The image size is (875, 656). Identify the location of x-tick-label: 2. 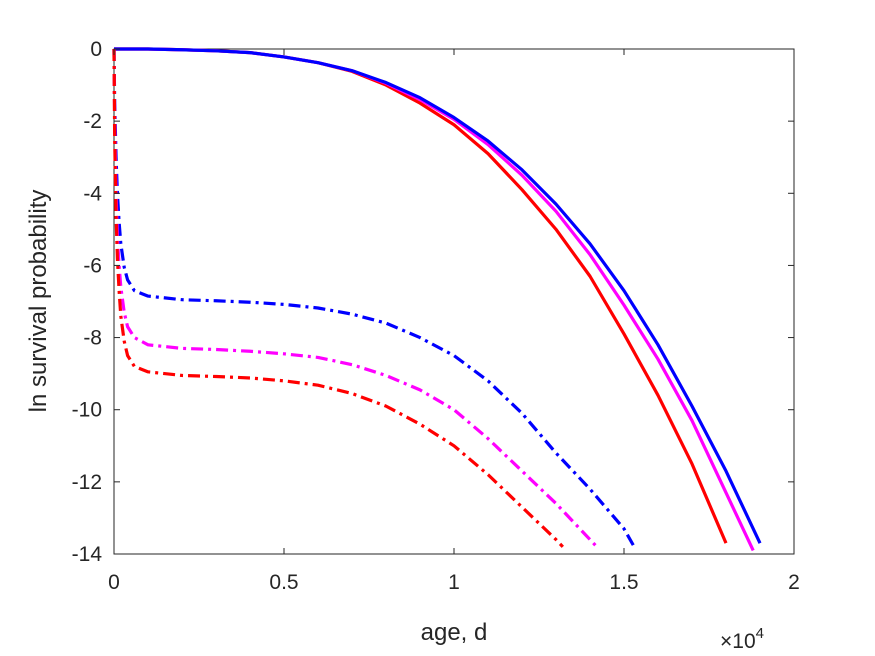
(794, 582).